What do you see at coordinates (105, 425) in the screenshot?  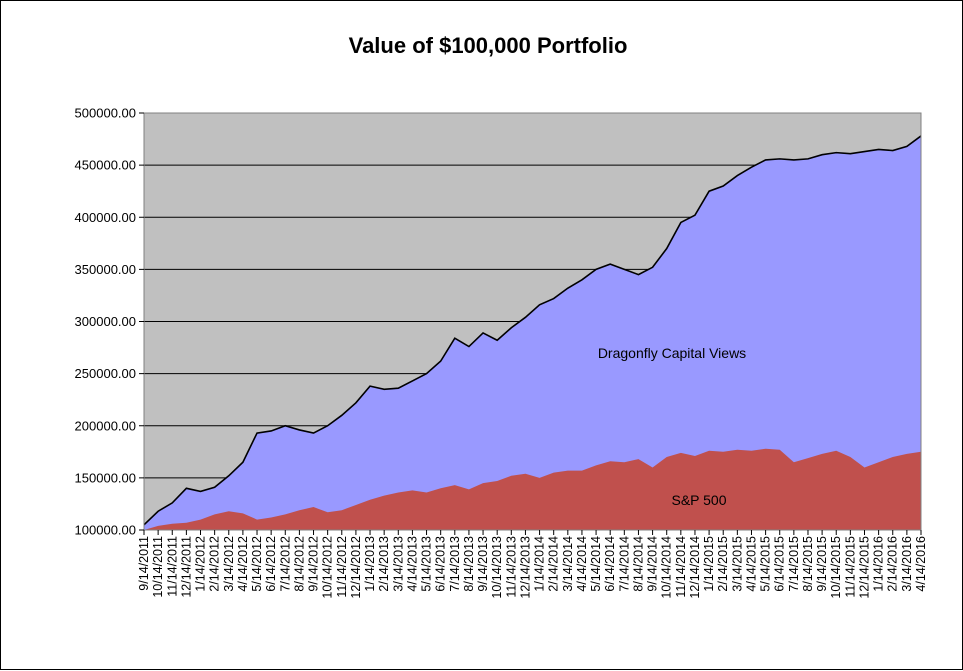 I see `y-tick-label: 200000.00` at bounding box center [105, 425].